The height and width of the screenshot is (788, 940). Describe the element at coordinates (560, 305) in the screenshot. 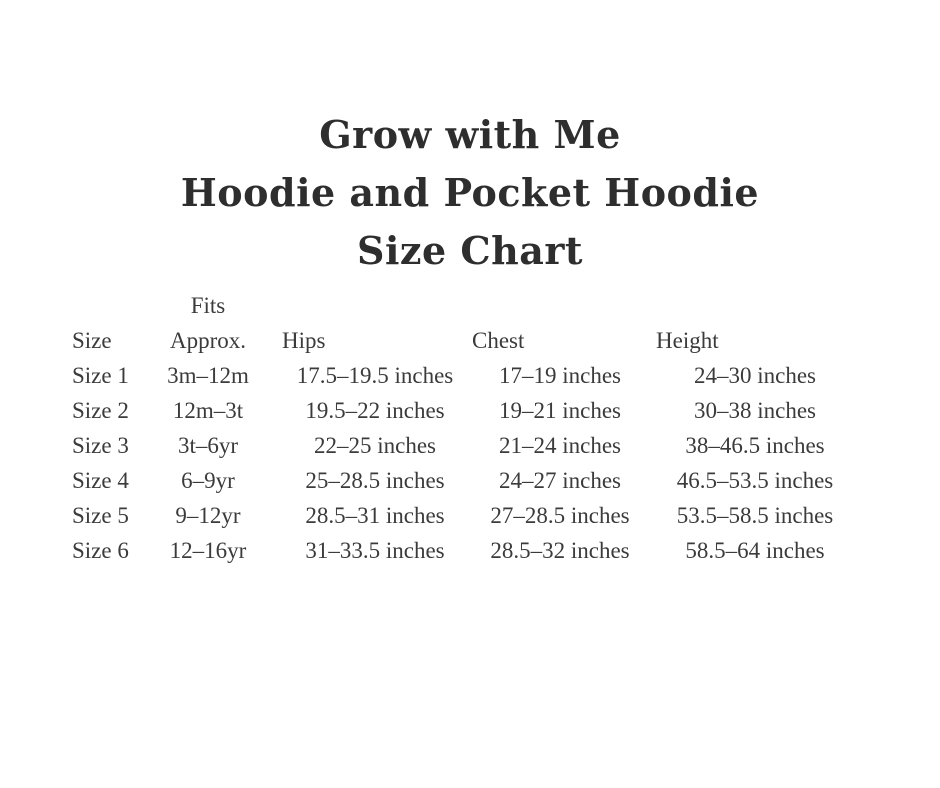

I see `header-top-cell-r0-c4` at that location.